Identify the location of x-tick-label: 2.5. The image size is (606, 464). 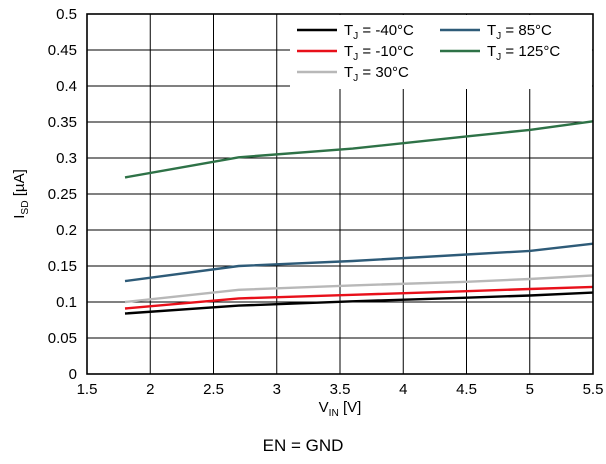
(213, 389).